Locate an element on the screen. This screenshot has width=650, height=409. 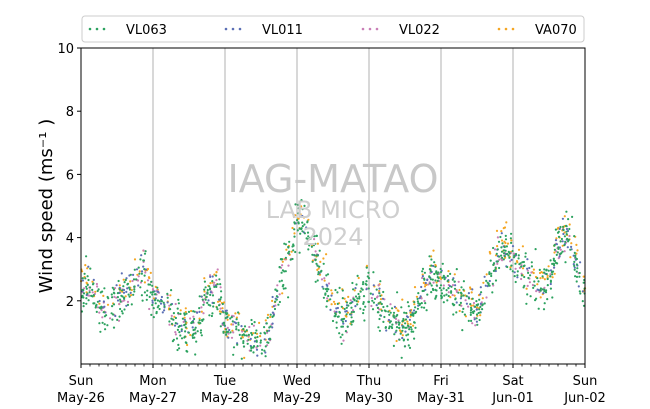
x-tick-label-day: Wed is located at coordinates (297, 381).